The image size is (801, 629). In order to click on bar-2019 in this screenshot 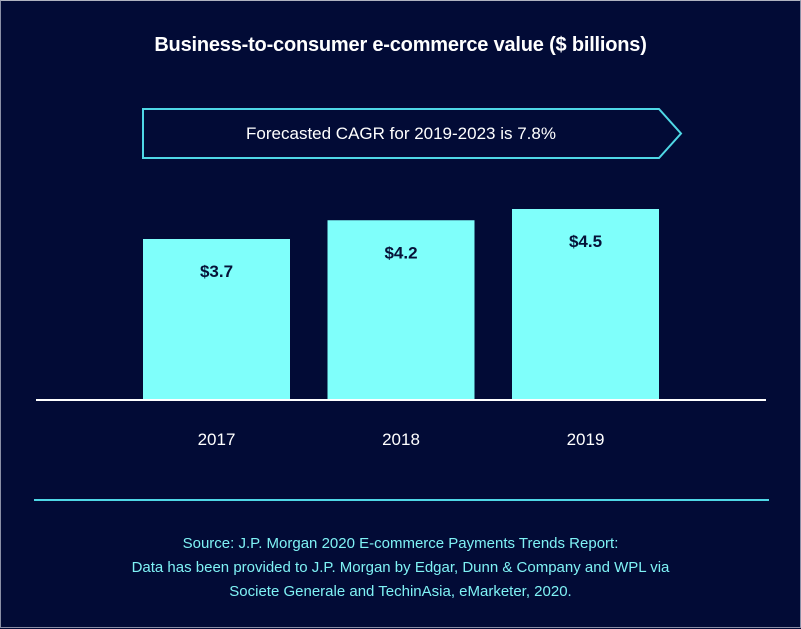, I will do `click(585, 304)`.